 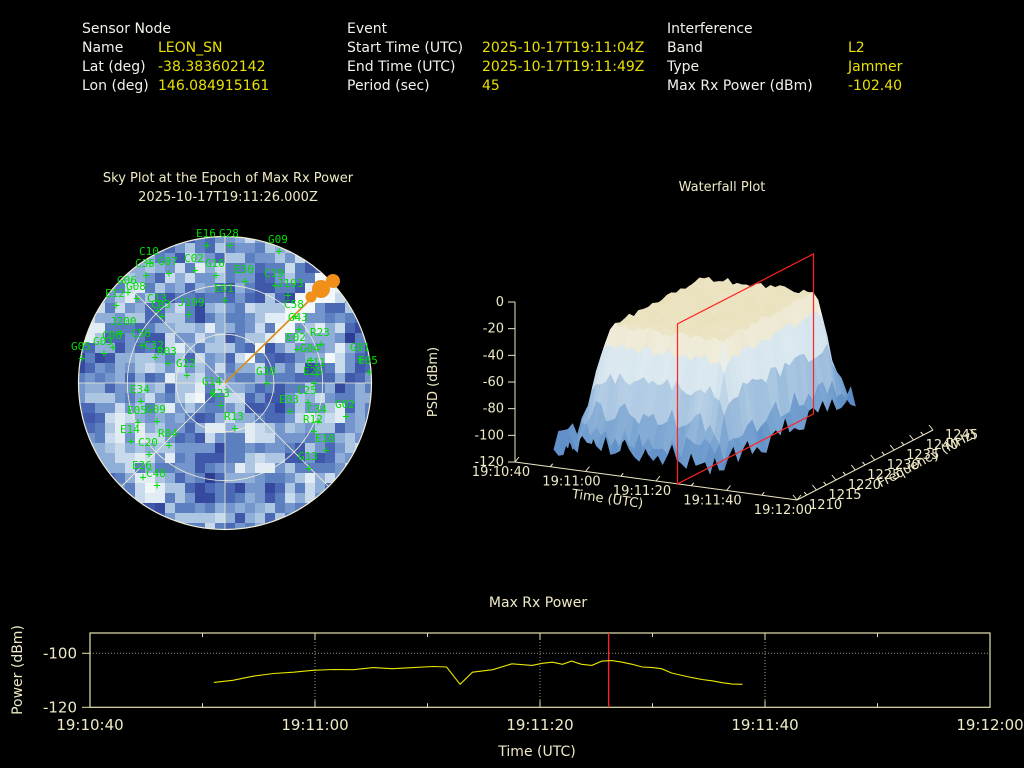 What do you see at coordinates (190, 48) in the screenshot?
I see `field-value: LEON_SN` at bounding box center [190, 48].